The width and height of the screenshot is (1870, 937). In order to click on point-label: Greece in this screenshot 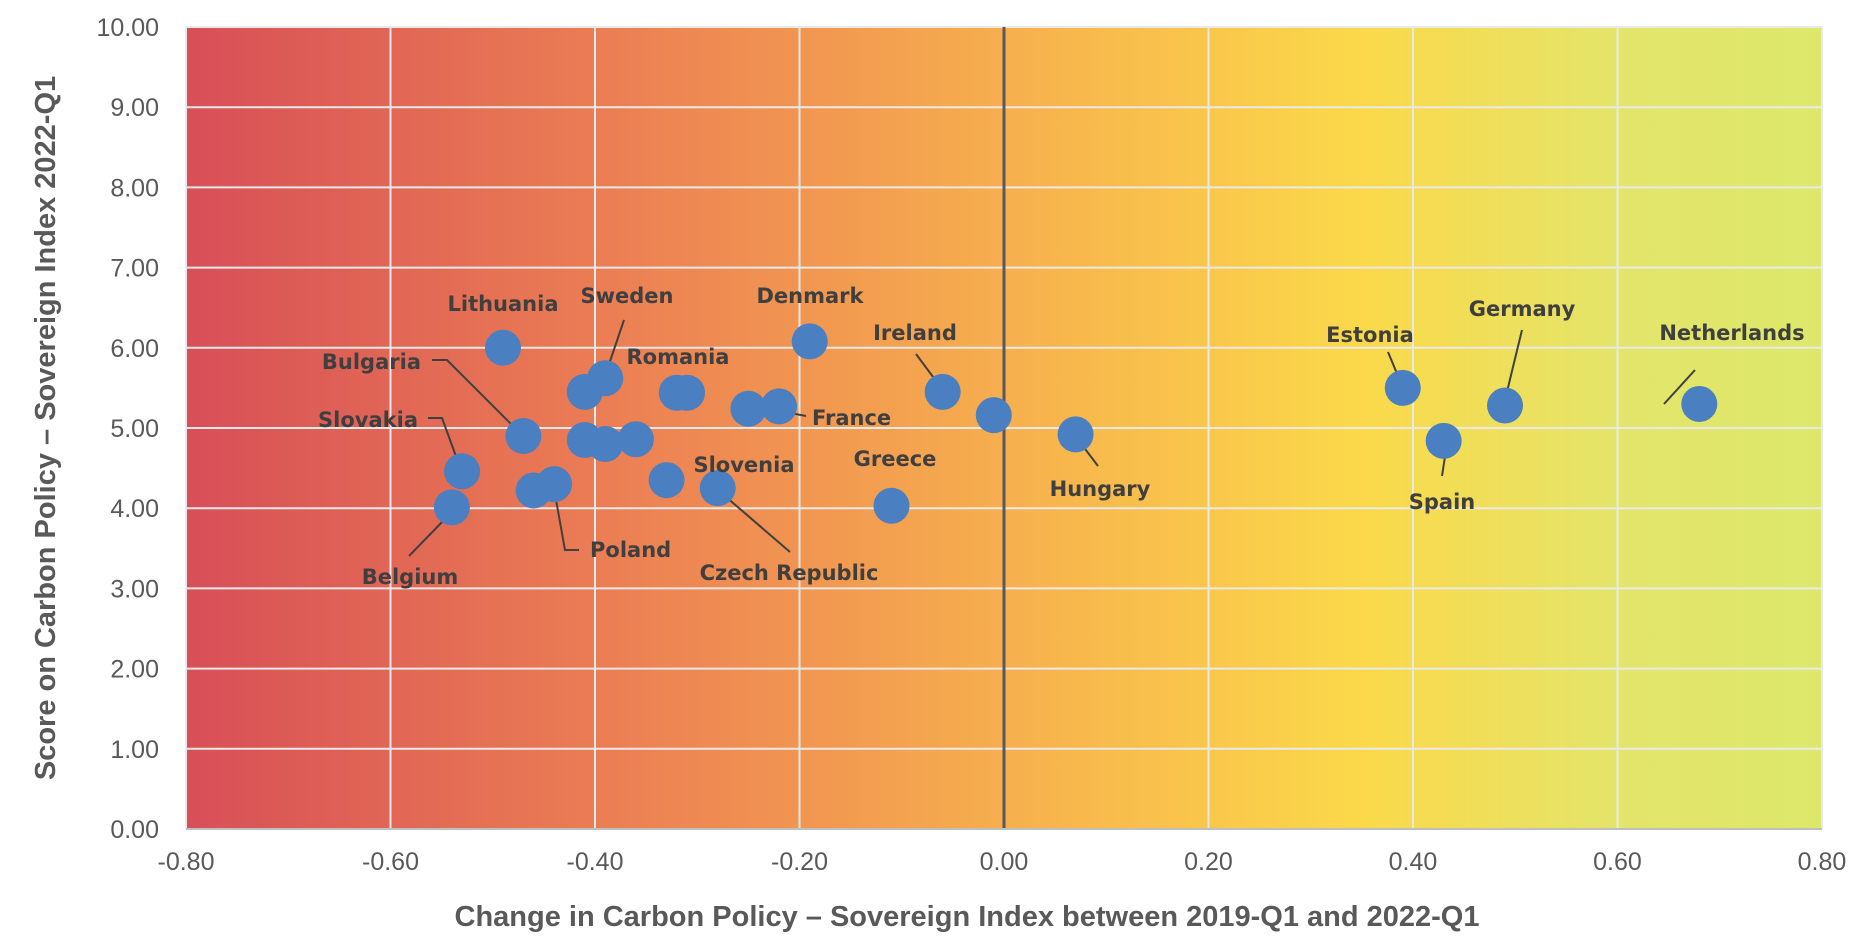, I will do `click(895, 459)`.